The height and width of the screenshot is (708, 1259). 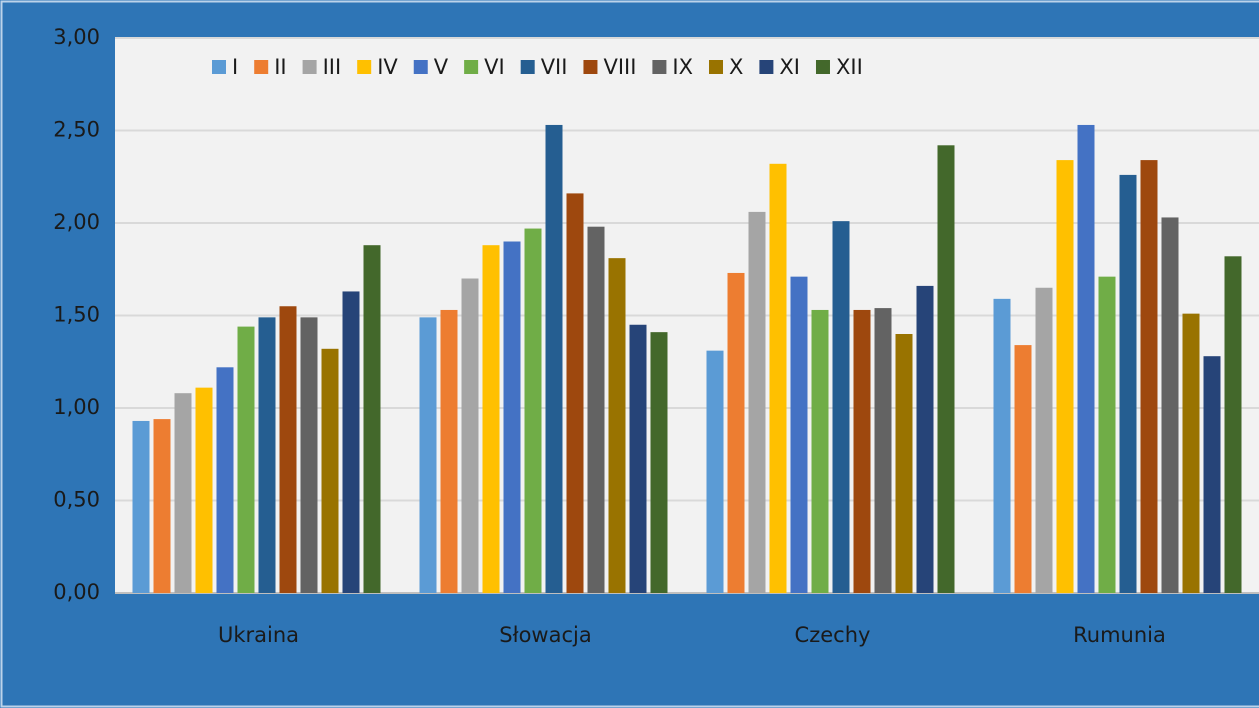 I want to click on x-tick-label: Słowacja, so click(x=545, y=635).